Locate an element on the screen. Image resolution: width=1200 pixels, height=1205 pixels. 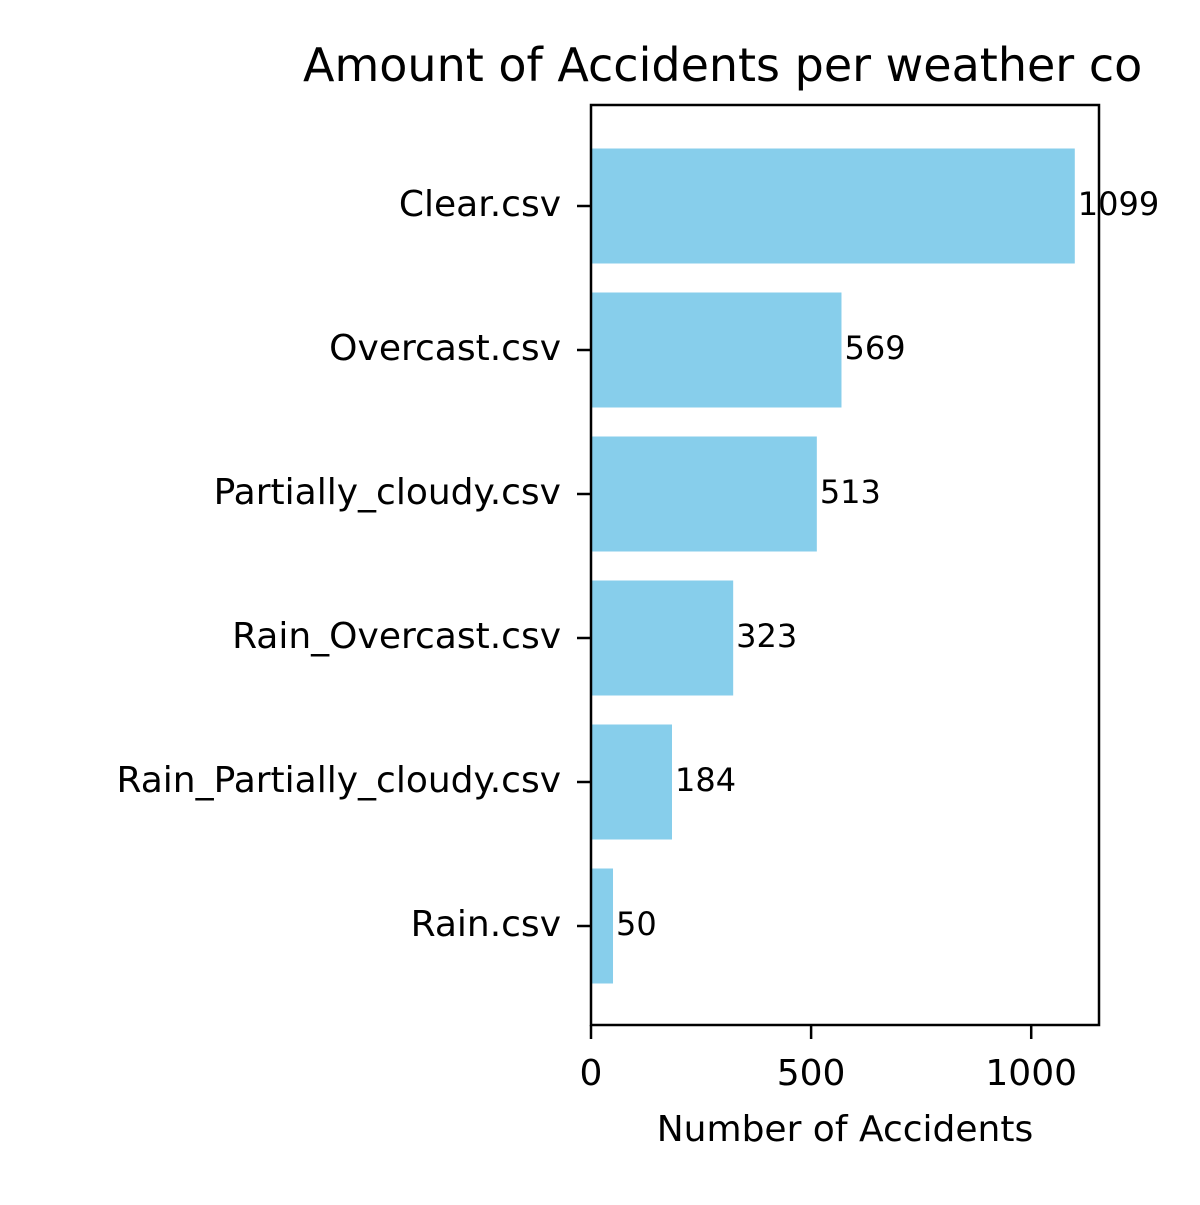
chart-title: Amount of Accidents per weather co is located at coordinates (722, 65).